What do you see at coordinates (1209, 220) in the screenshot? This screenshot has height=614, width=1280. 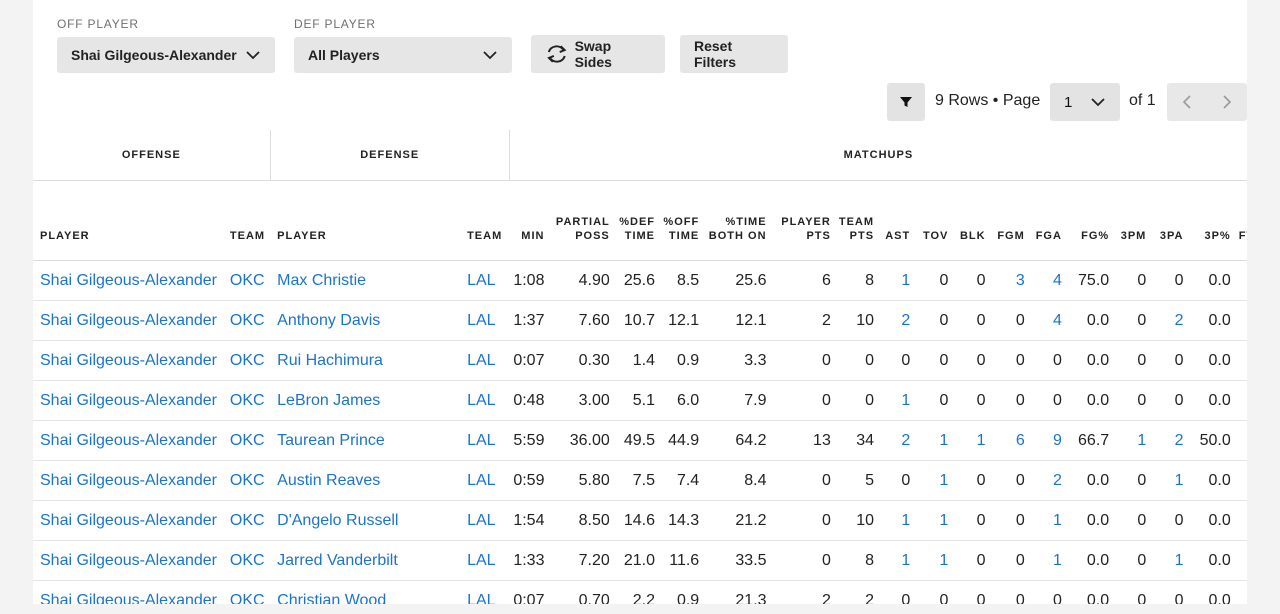 I see `col-header-3p-pct: 3P%` at bounding box center [1209, 220].